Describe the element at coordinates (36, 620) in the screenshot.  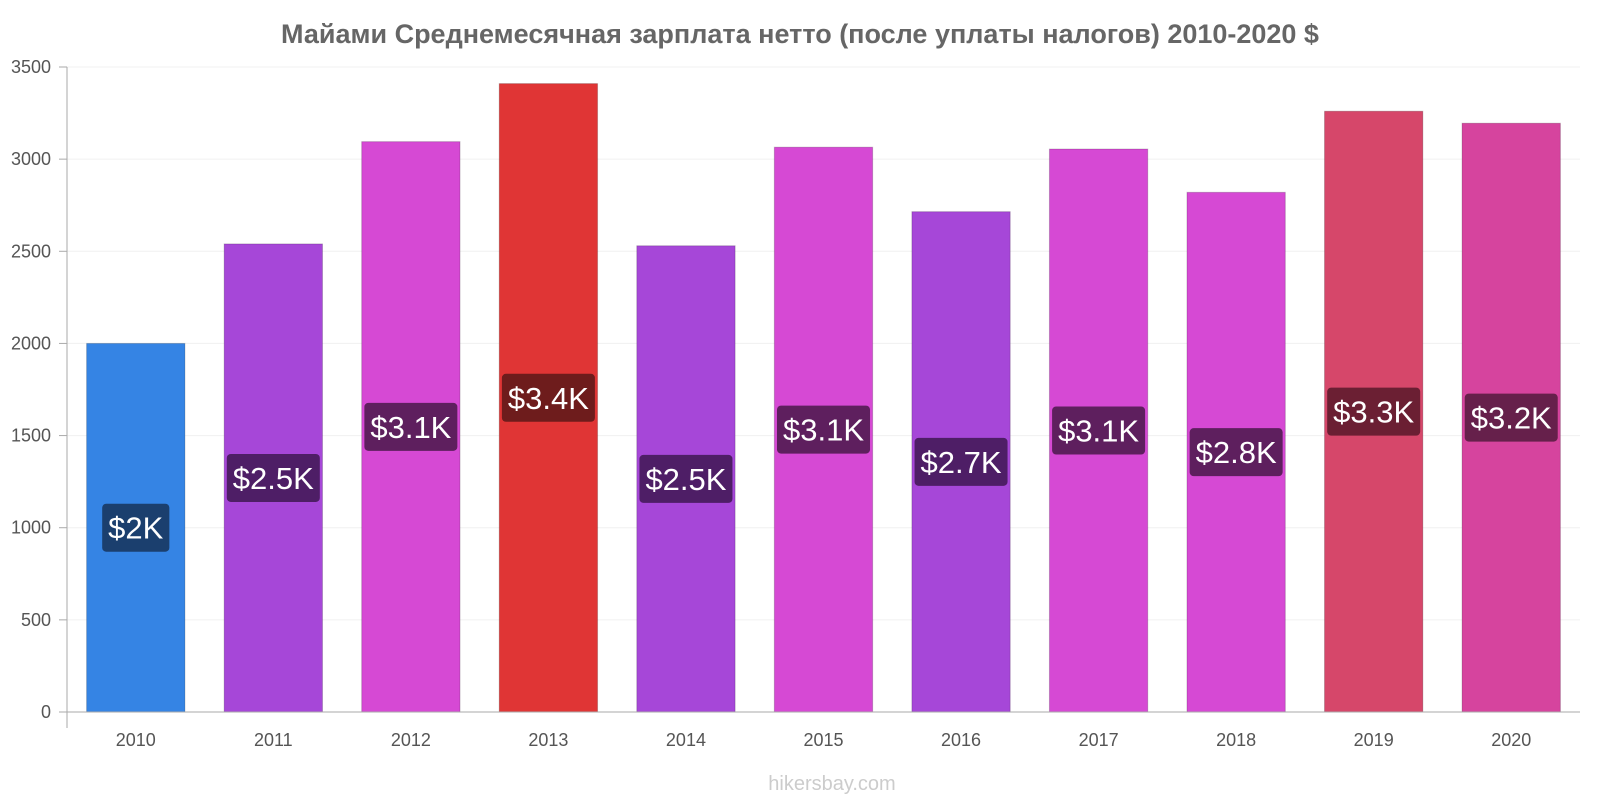
I see `y-tick-label: 500` at that location.